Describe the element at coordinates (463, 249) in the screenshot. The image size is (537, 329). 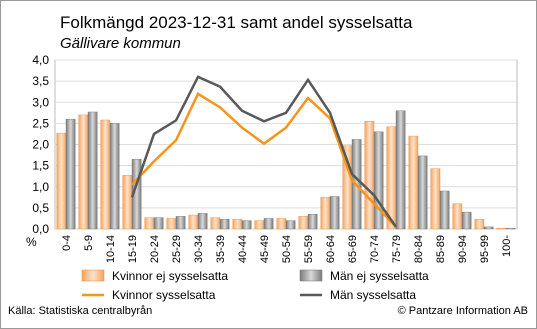
I see `x-tick-label: 90-94` at that location.